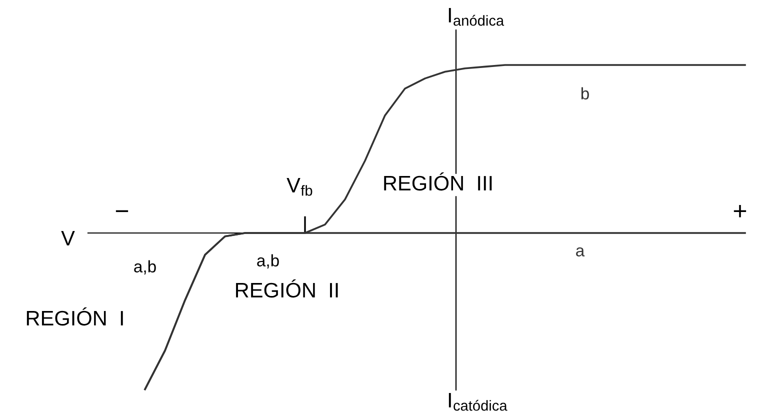 Image resolution: width=761 pixels, height=412 pixels. I want to click on annotation: V$_{fb}$, so click(299, 187).